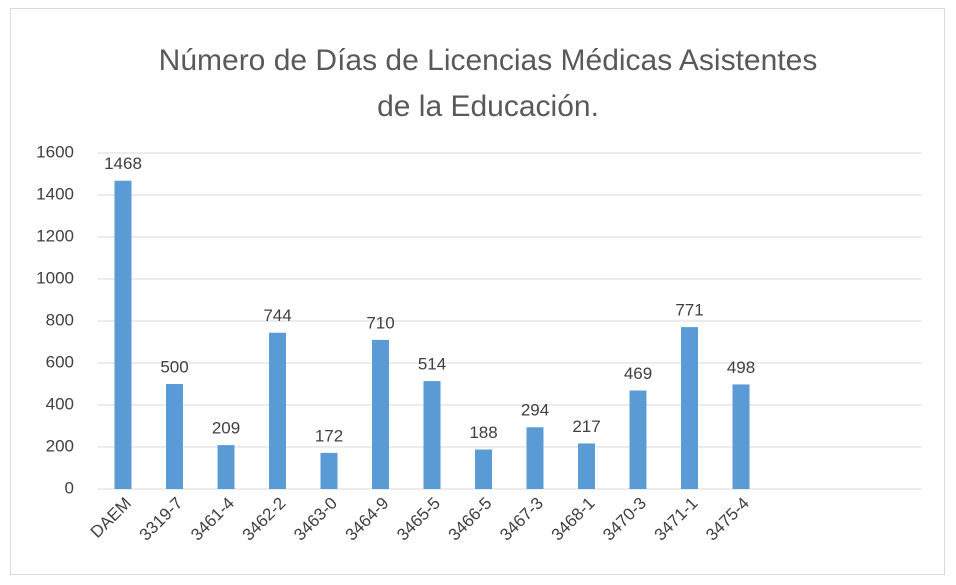 The width and height of the screenshot is (956, 585). I want to click on y-tick-label: 1600, so click(55, 151).